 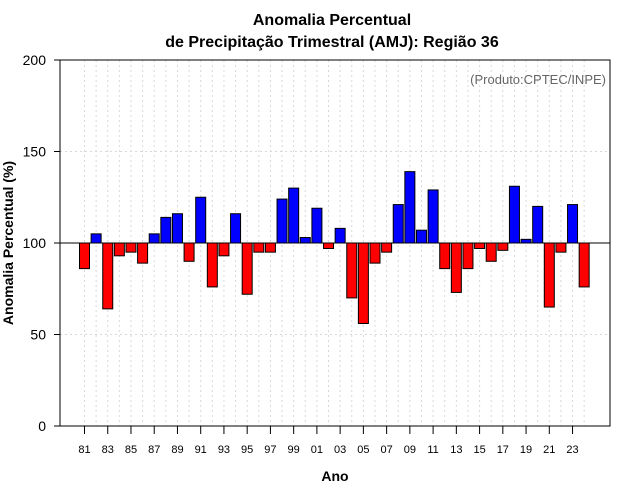 I want to click on x-tick-label: 99, so click(x=294, y=450).